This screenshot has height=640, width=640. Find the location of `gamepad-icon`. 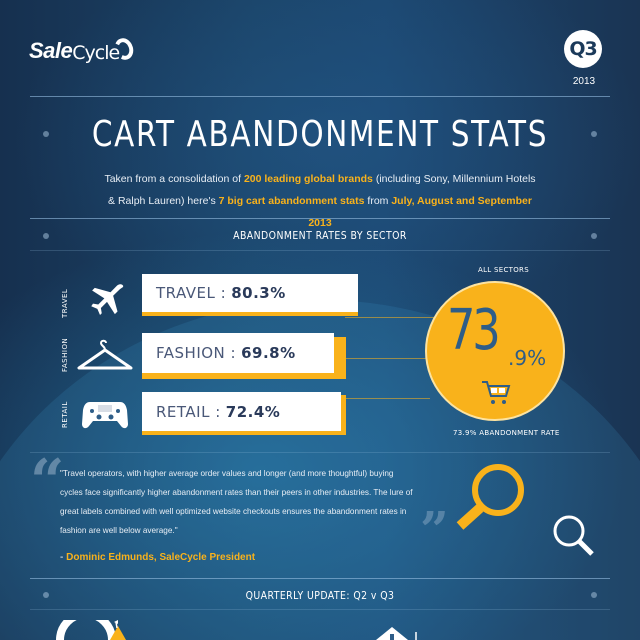

gamepad-icon is located at coordinates (105, 415).